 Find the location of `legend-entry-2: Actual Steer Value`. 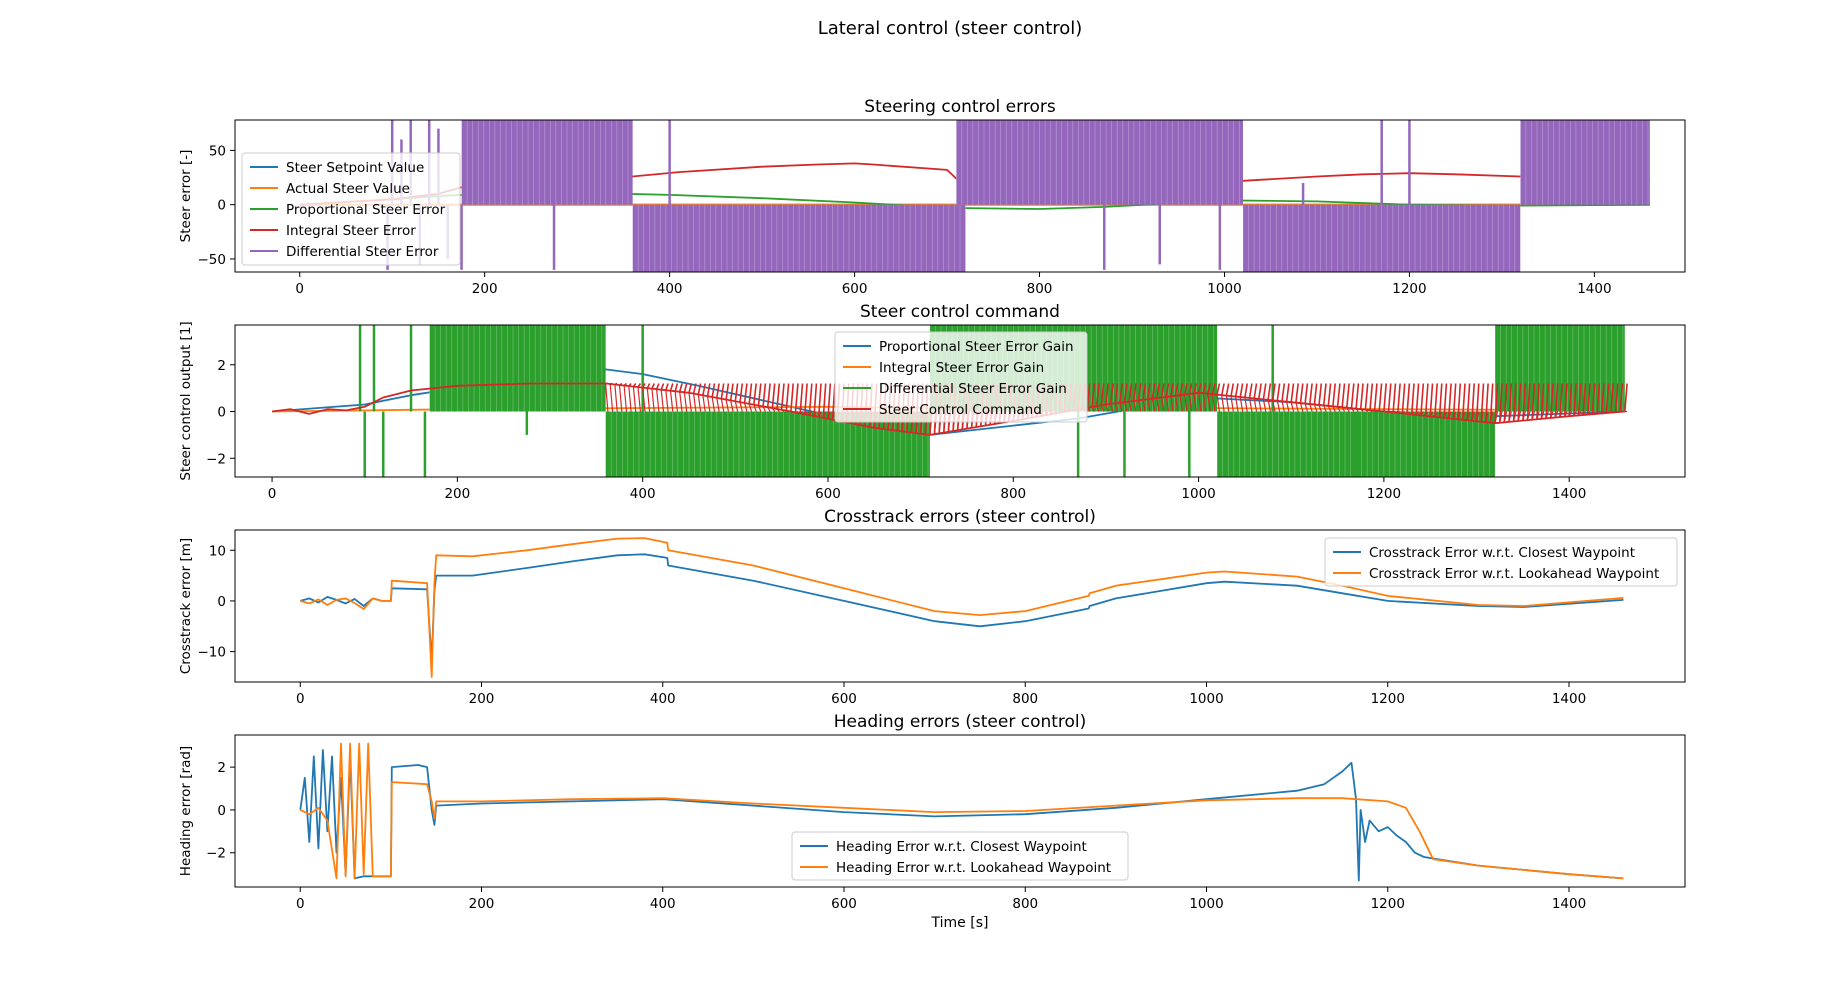

legend-entry-2: Actual Steer Value is located at coordinates (348, 189).